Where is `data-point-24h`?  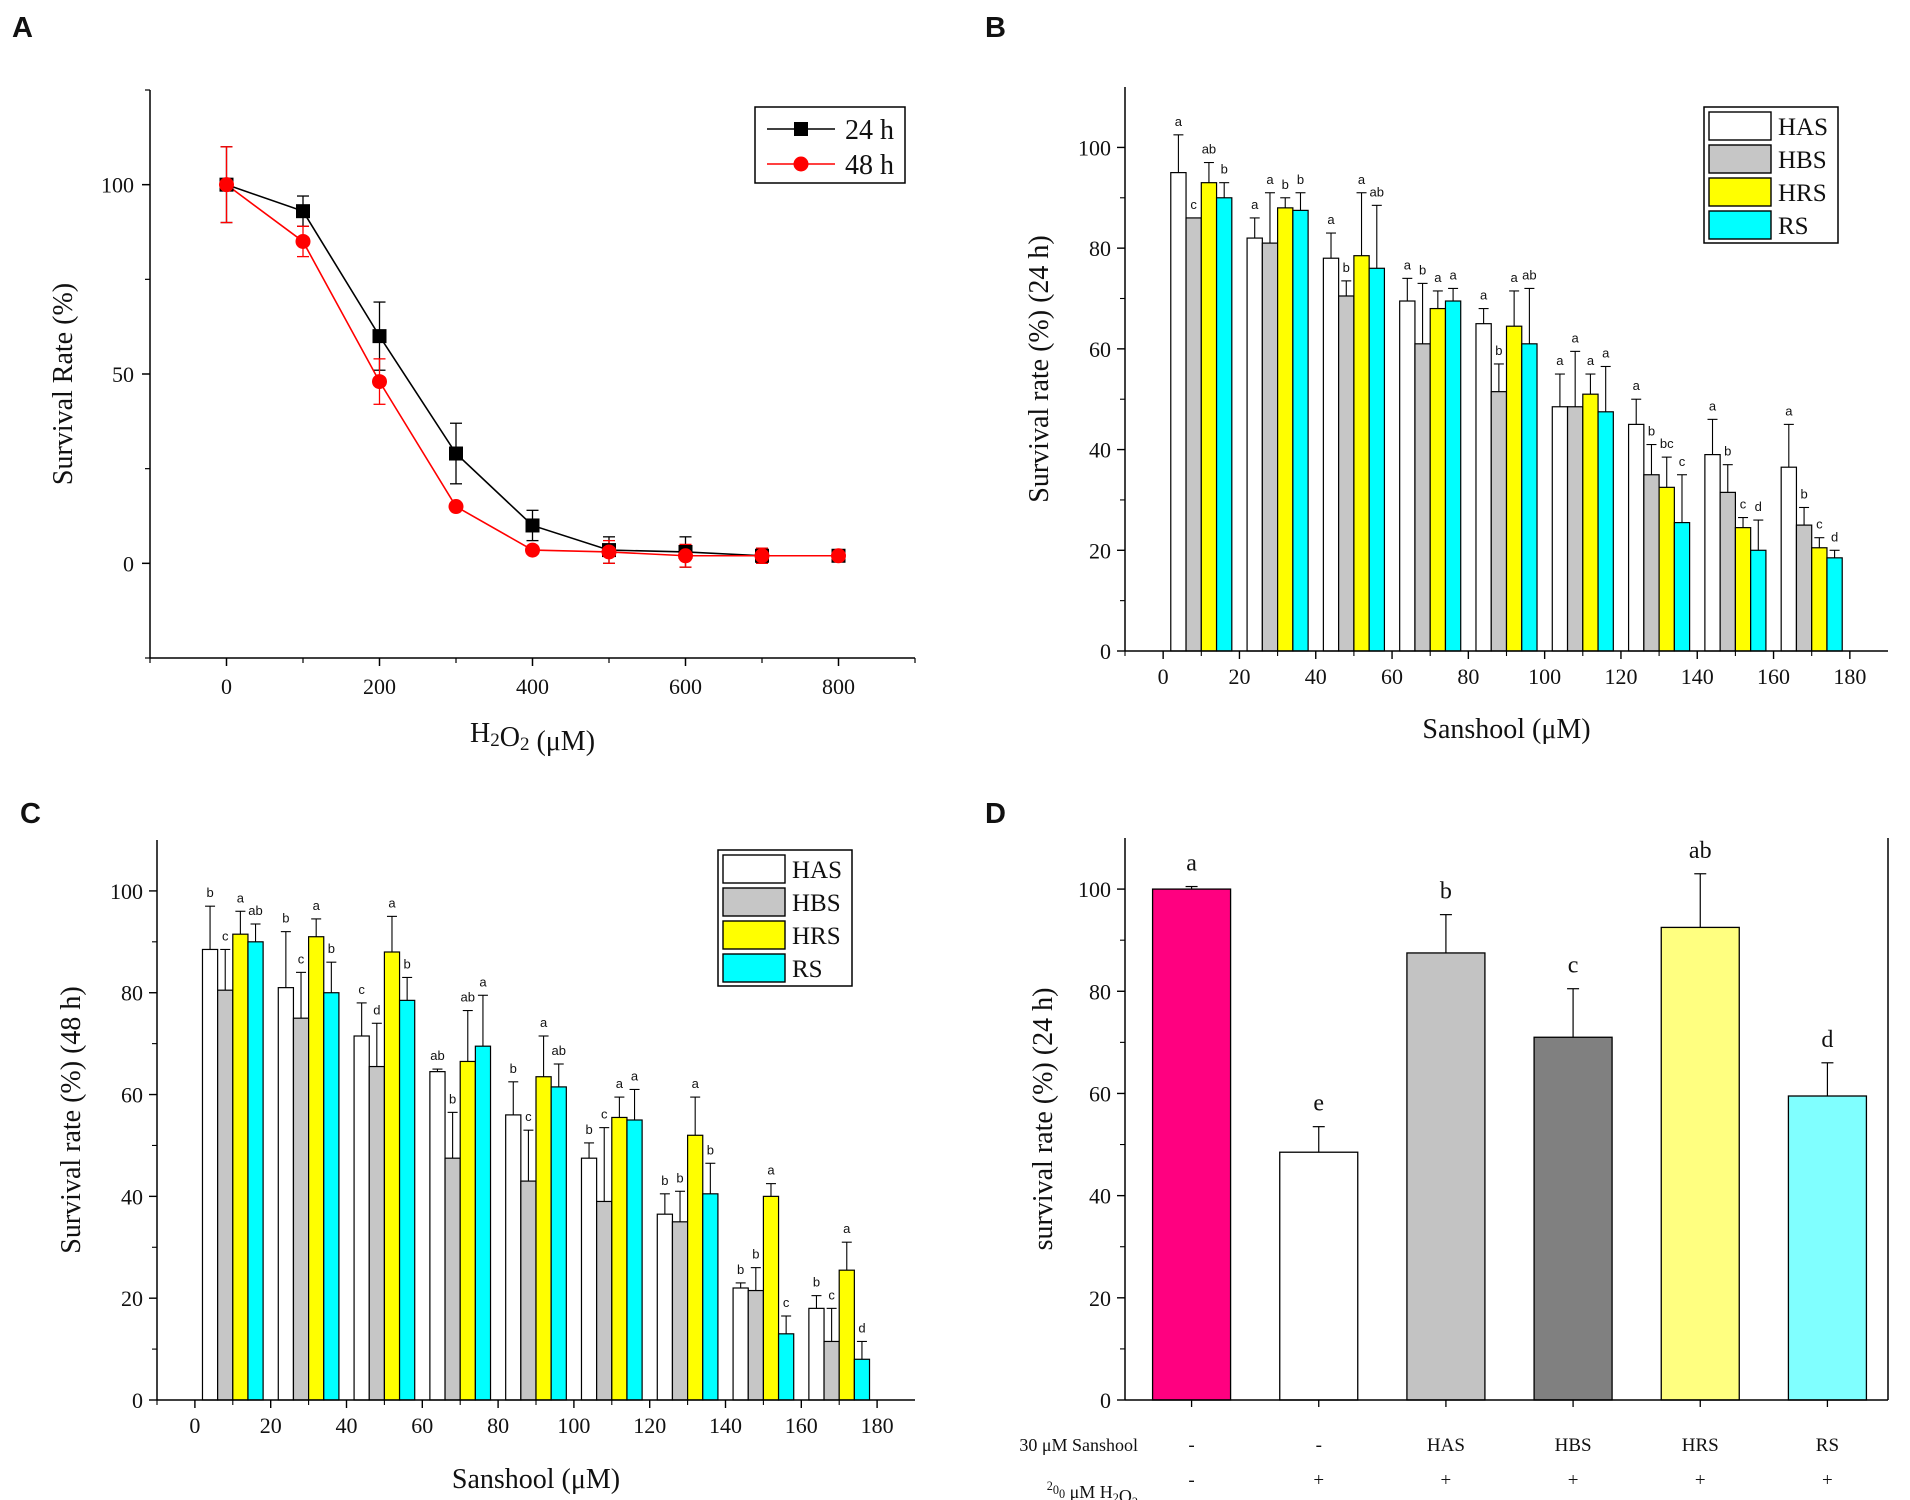
data-point-24h is located at coordinates (379, 336).